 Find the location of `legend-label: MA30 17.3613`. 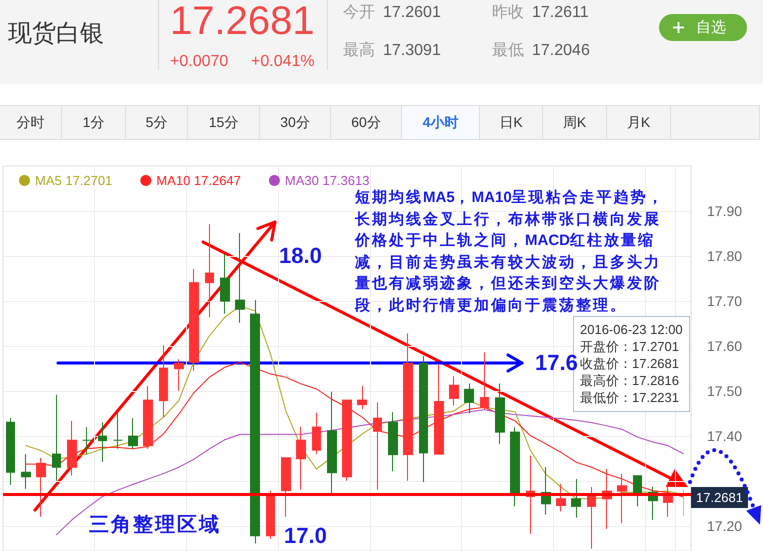

legend-label: MA30 17.3613 is located at coordinates (327, 180).